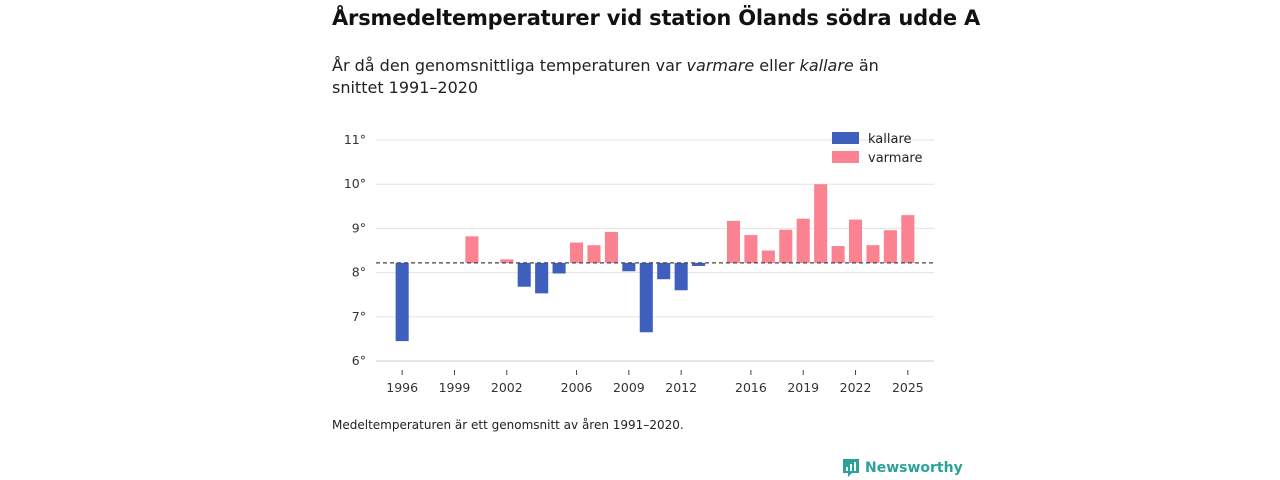 Image resolution: width=1280 pixels, height=480 pixels. What do you see at coordinates (472, 249) in the screenshot?
I see `bar-2000` at bounding box center [472, 249].